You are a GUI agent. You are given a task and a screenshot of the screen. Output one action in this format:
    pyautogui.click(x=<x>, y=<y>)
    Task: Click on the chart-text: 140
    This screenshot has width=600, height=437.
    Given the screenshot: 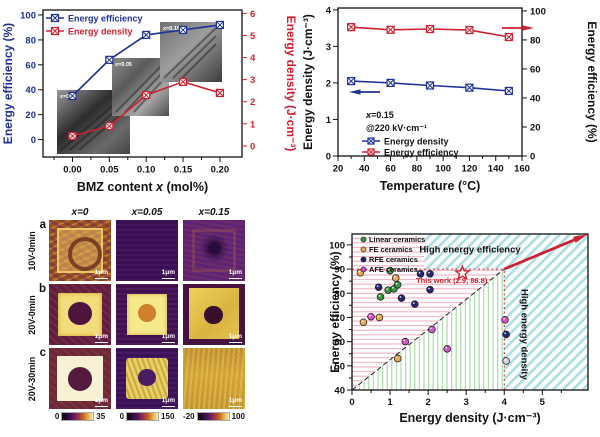 What is the action you would take?
    pyautogui.click(x=496, y=169)
    